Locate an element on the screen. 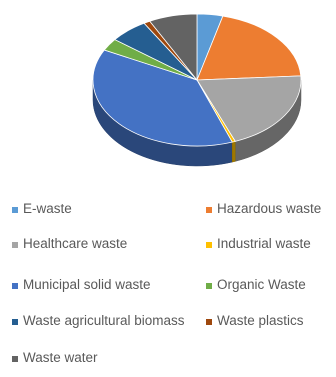 The width and height of the screenshot is (336, 377). legend-label: Organic Waste is located at coordinates (261, 284).